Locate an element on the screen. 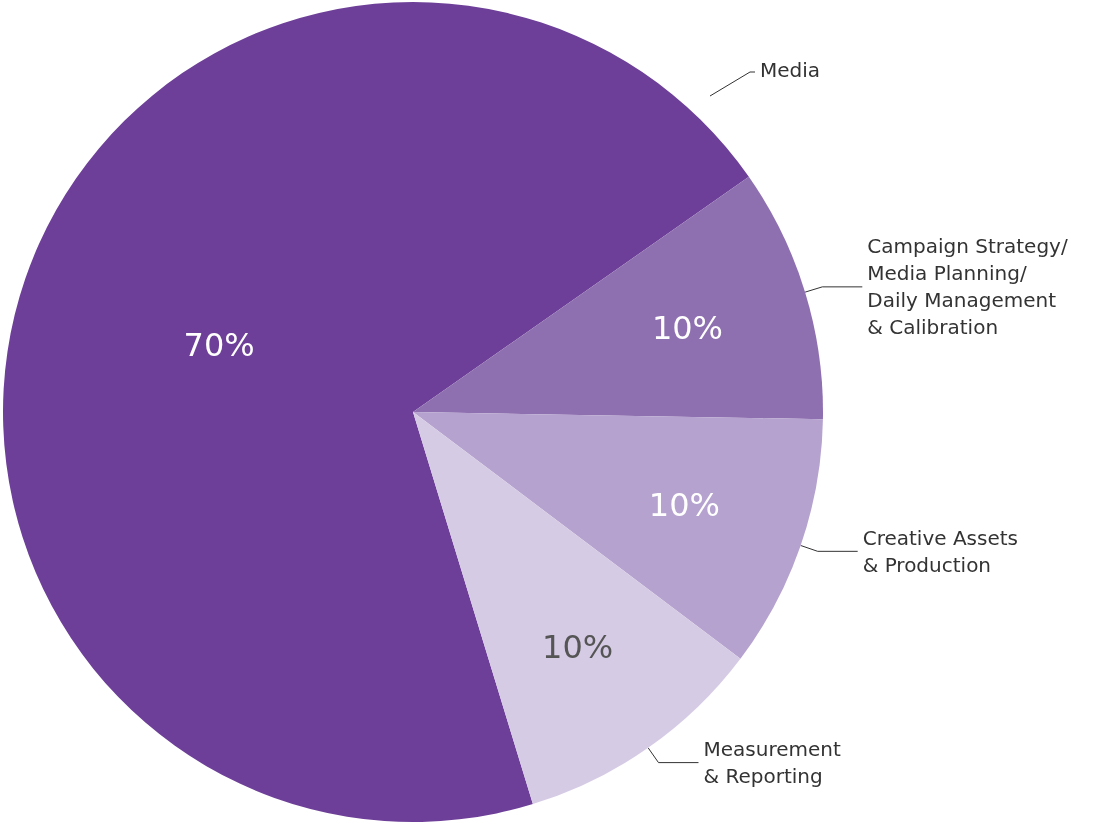  data-label: 70% is located at coordinates (219, 345).